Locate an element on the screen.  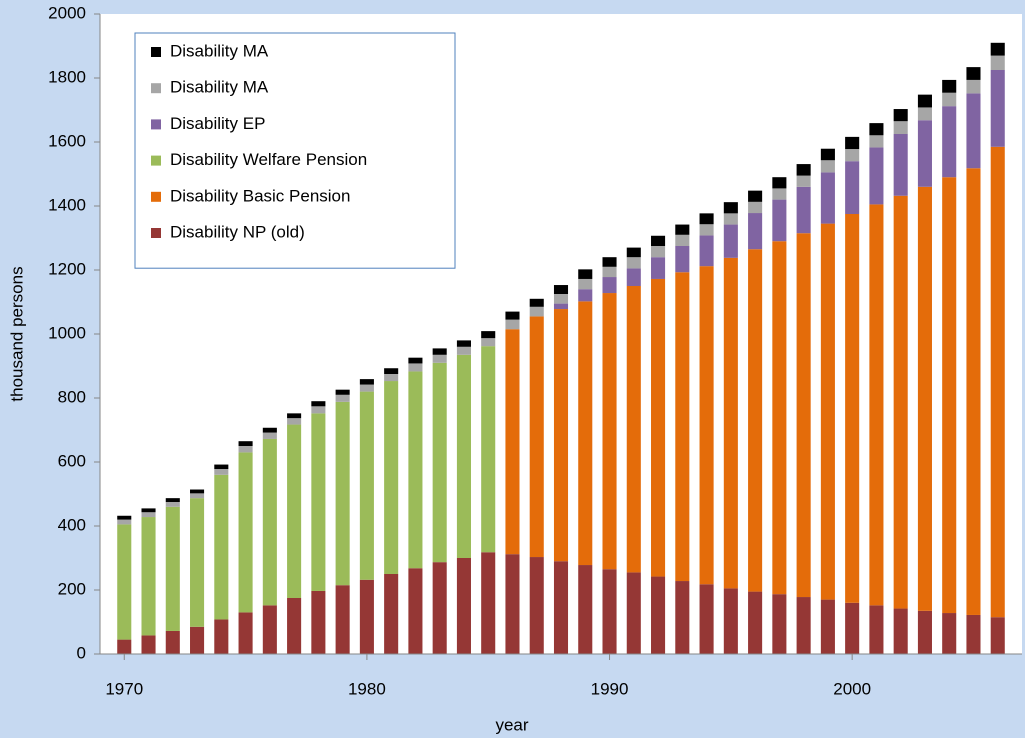
x-axis-label: year is located at coordinates (511, 724).